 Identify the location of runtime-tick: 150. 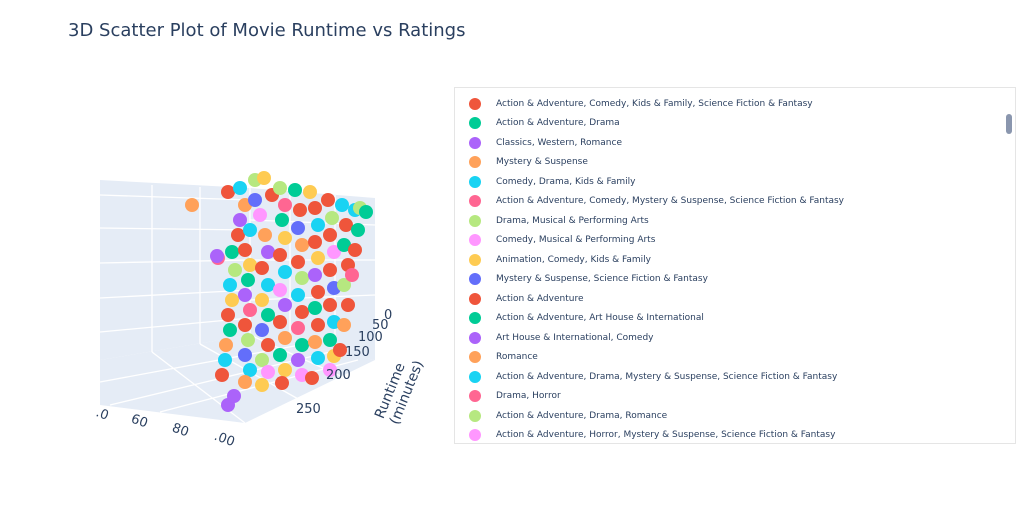
(357, 352).